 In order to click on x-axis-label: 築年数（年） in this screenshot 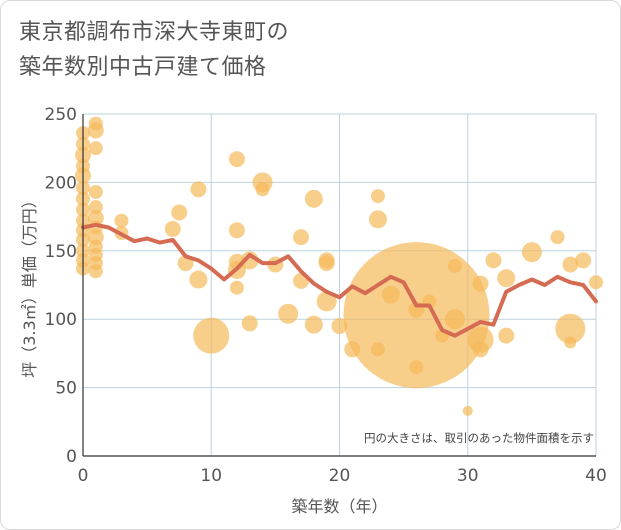, I will do `click(339, 506)`.